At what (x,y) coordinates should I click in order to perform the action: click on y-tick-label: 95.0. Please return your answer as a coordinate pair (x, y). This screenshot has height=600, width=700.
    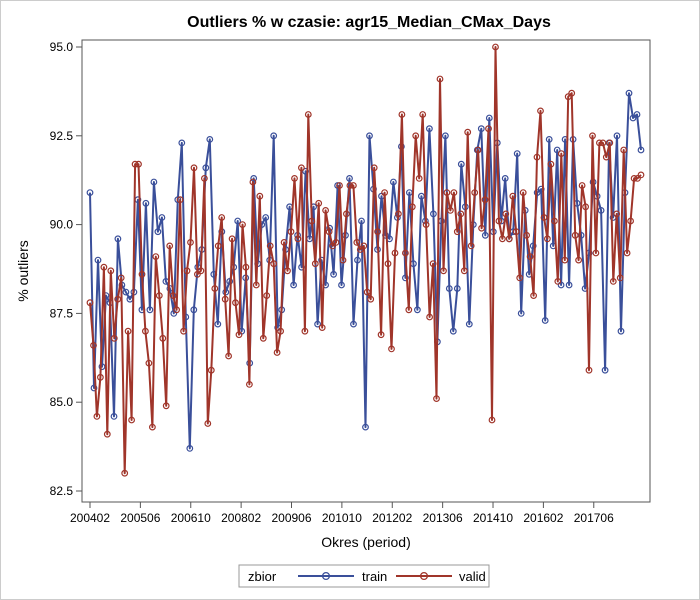
    Looking at the image, I should click on (62, 47).